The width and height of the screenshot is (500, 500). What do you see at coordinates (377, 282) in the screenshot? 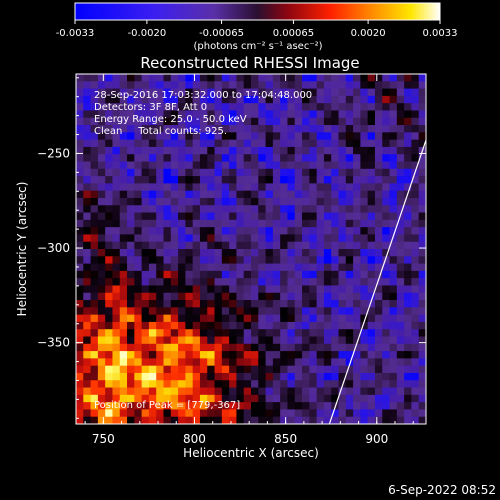
I see `solar-limb-line` at bounding box center [377, 282].